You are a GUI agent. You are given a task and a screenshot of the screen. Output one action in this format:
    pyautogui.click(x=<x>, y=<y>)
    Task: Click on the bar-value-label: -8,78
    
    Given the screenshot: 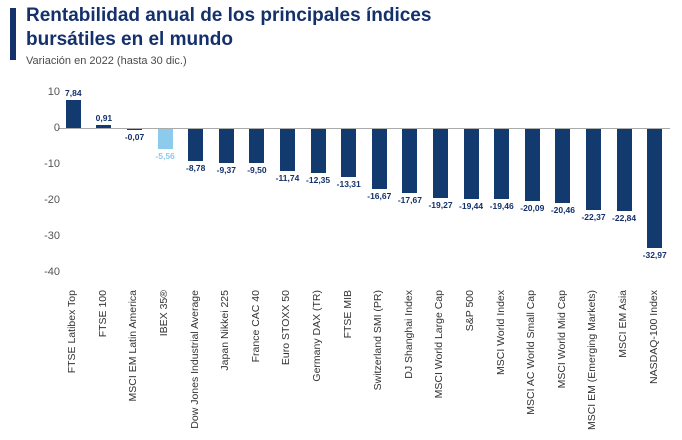 What is the action you would take?
    pyautogui.click(x=196, y=167)
    